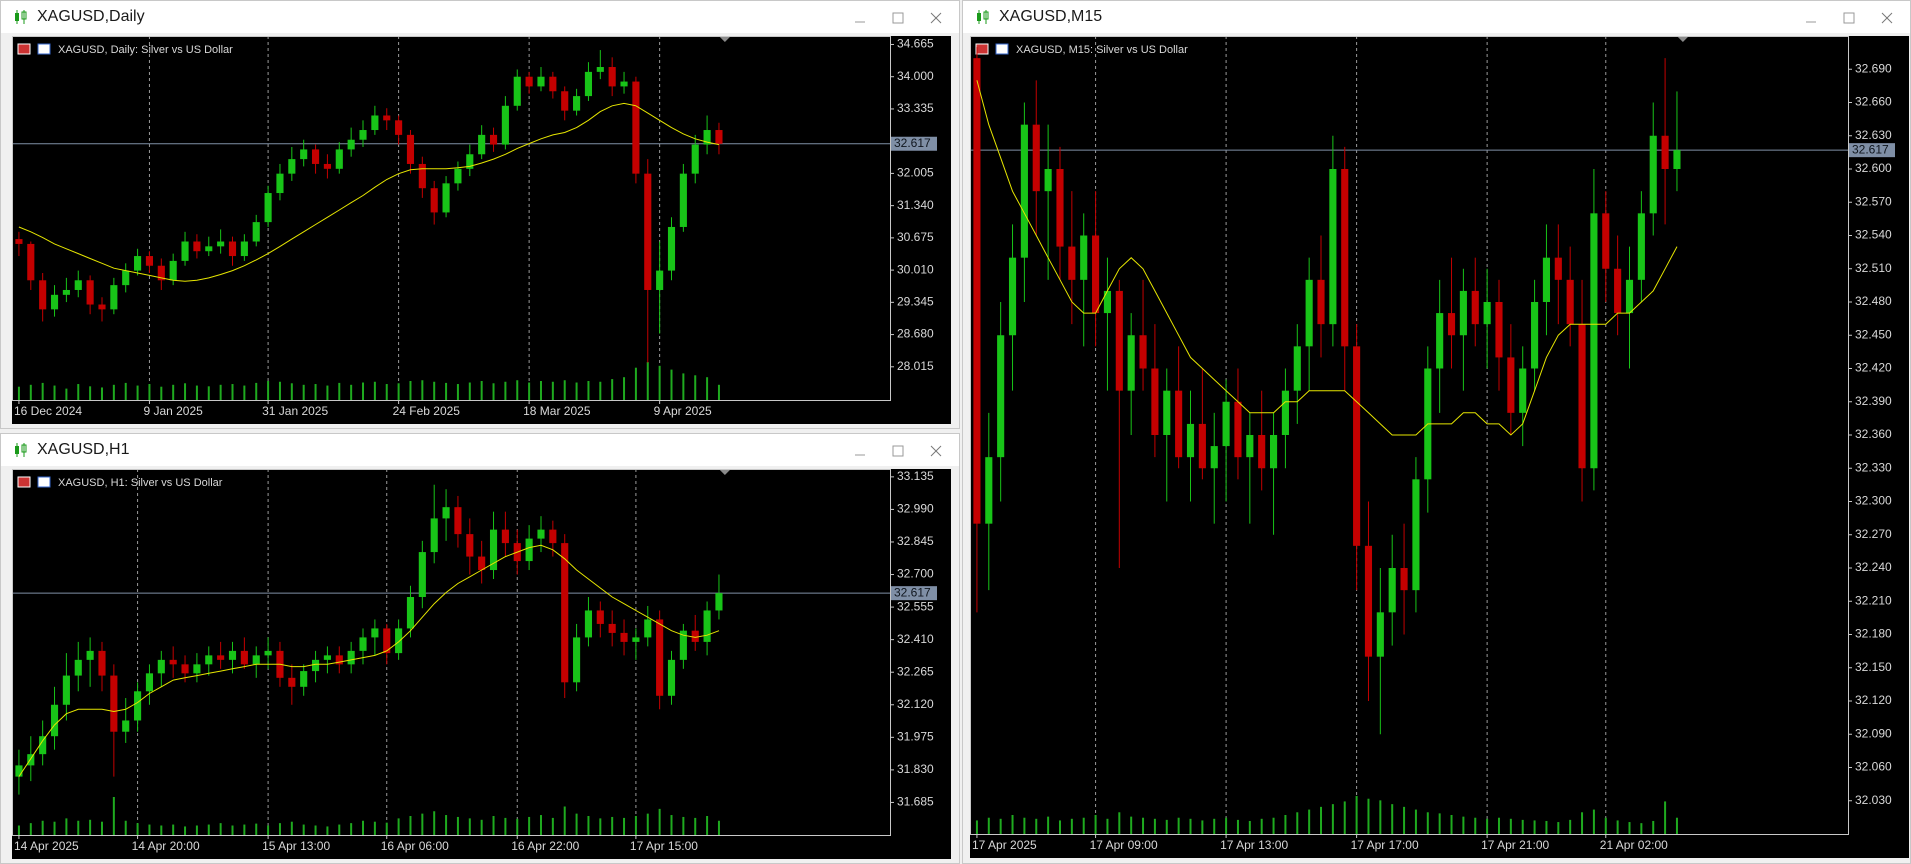  Describe the element at coordinates (1004, 845) in the screenshot. I see `x-tick-label: 17 Apr 2025` at that location.